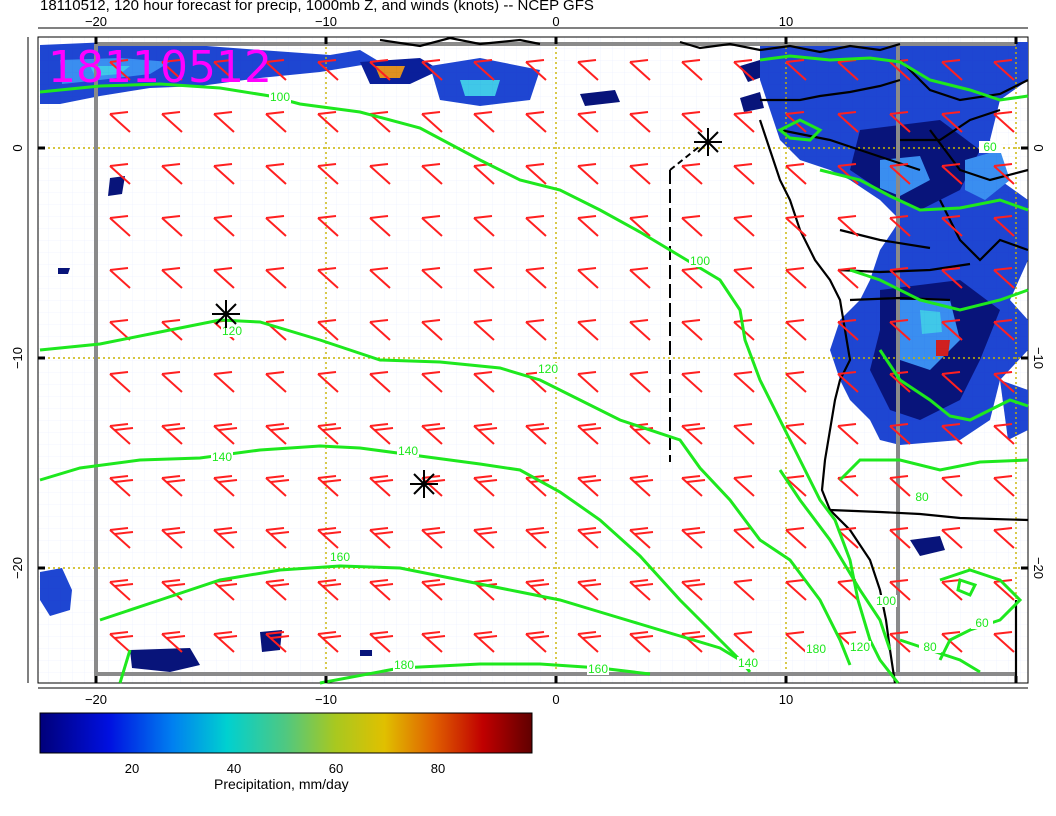  I want to click on contour-label: 180, so click(816, 649).